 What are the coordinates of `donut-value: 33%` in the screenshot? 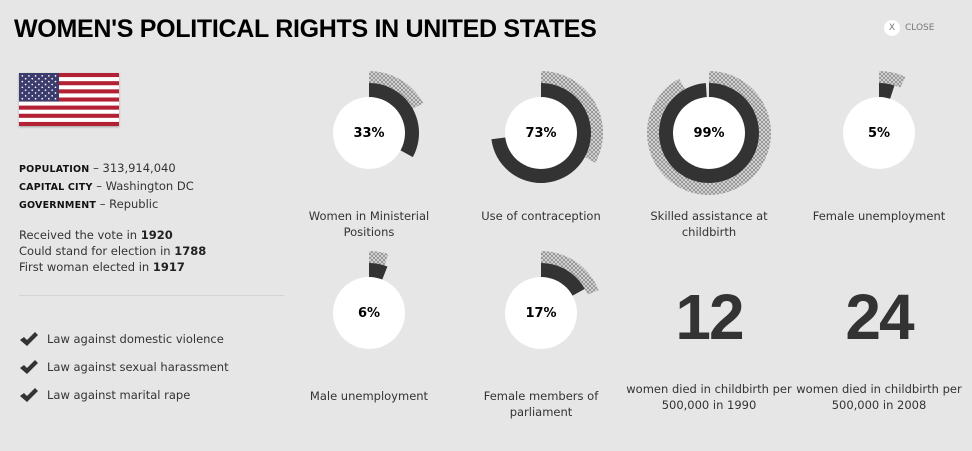 It's located at (369, 133).